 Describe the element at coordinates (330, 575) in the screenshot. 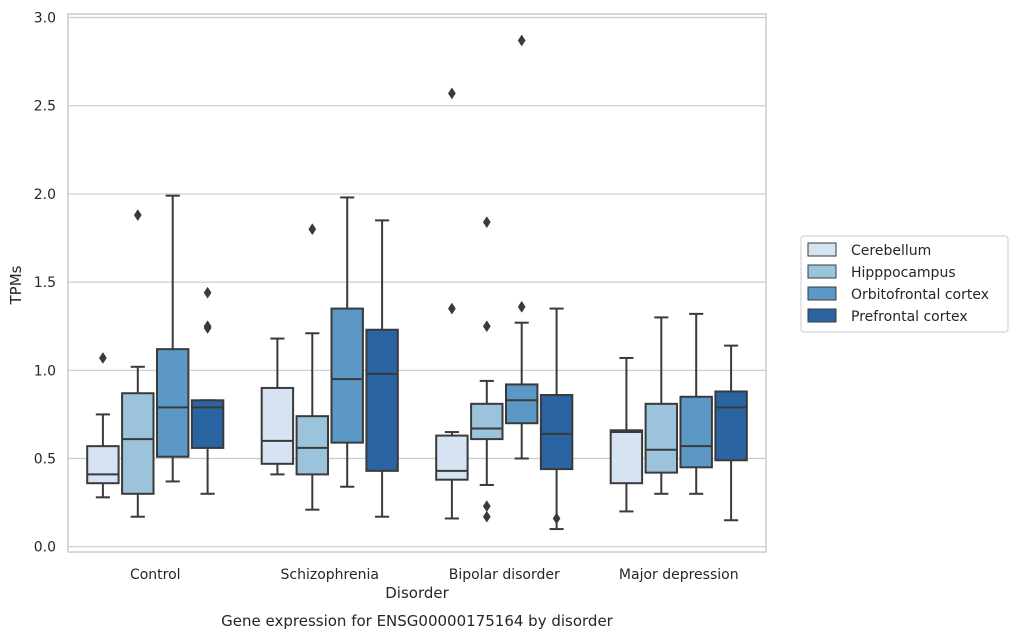

I see `x-tick-label: Schizophrenia` at that location.